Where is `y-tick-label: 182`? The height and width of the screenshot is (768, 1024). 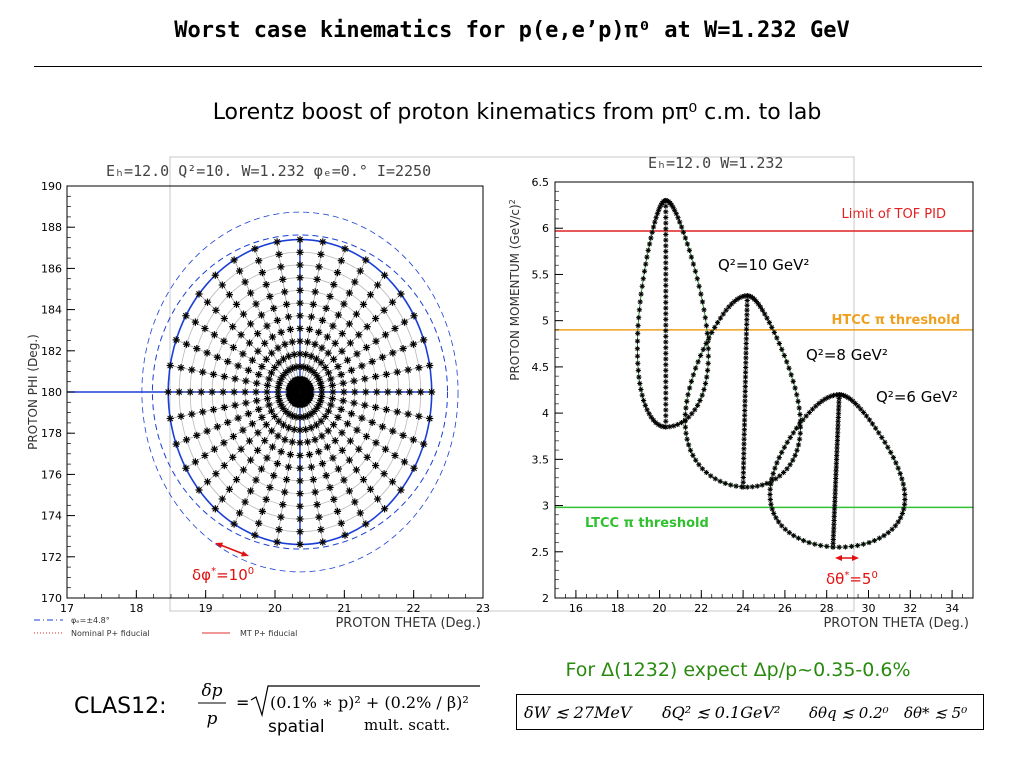 y-tick-label: 182 is located at coordinates (51, 351).